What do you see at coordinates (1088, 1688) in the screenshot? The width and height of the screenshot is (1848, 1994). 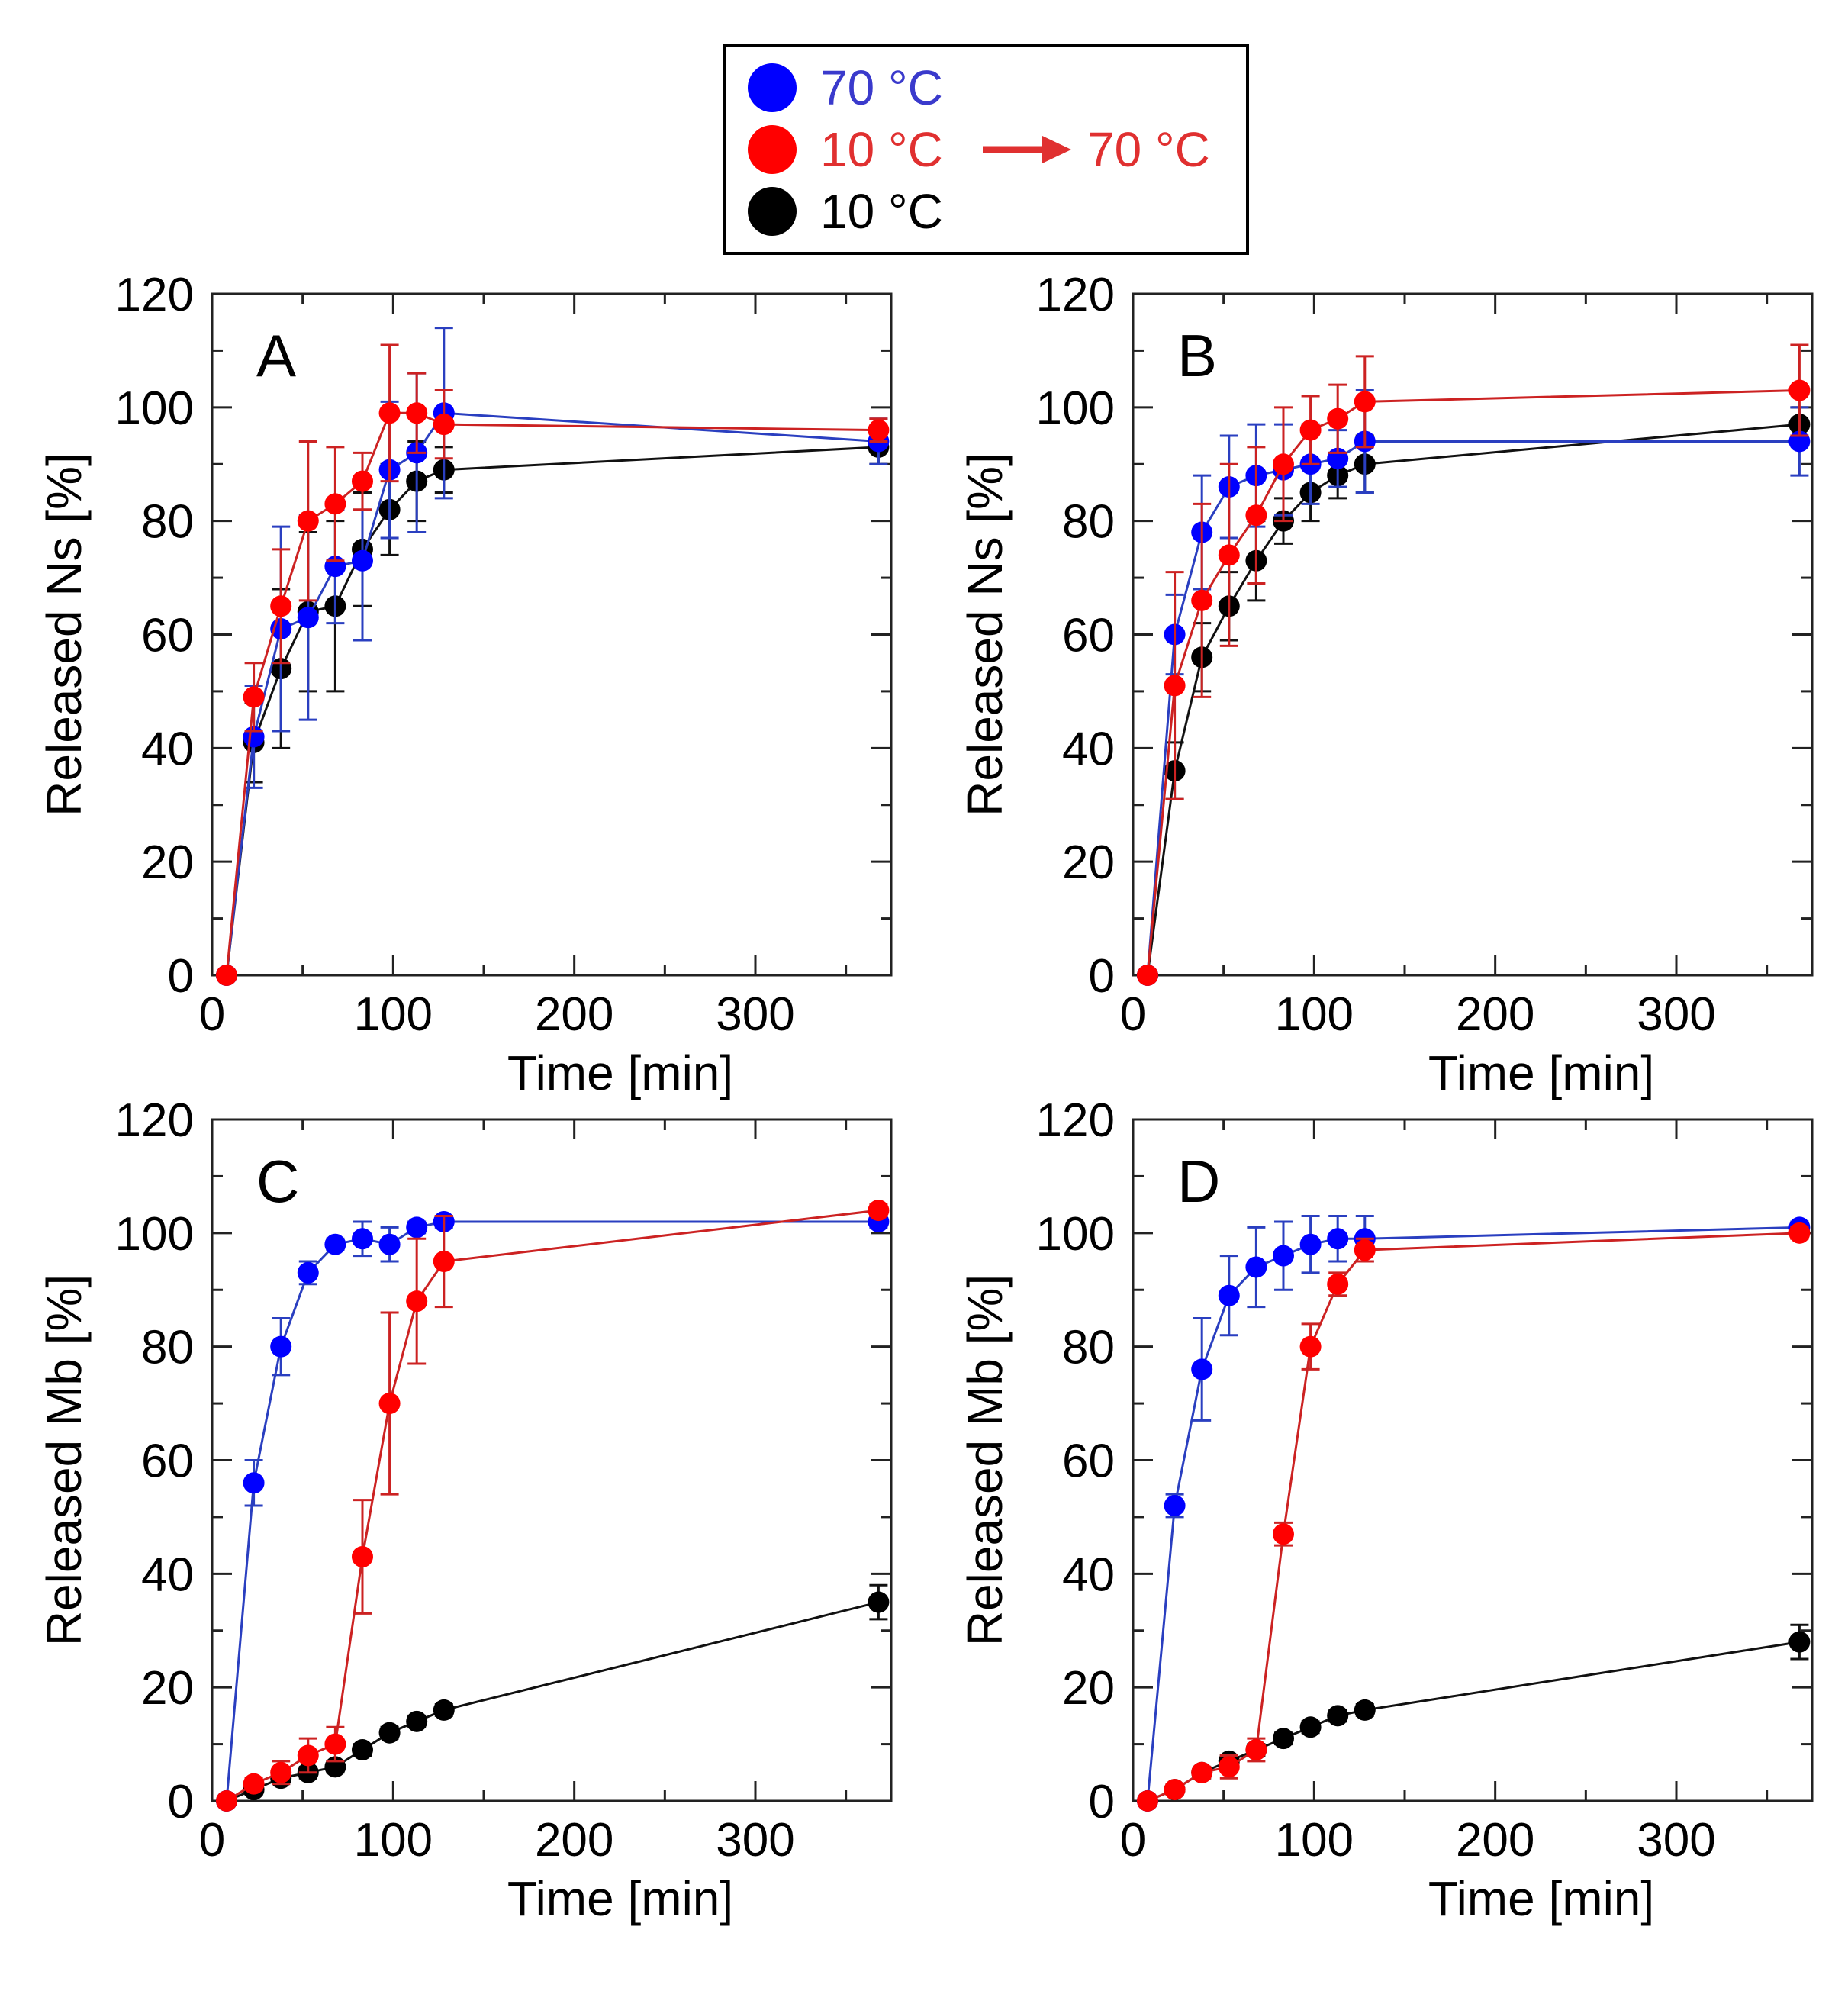 I see `y-tick-label-d: 20` at bounding box center [1088, 1688].